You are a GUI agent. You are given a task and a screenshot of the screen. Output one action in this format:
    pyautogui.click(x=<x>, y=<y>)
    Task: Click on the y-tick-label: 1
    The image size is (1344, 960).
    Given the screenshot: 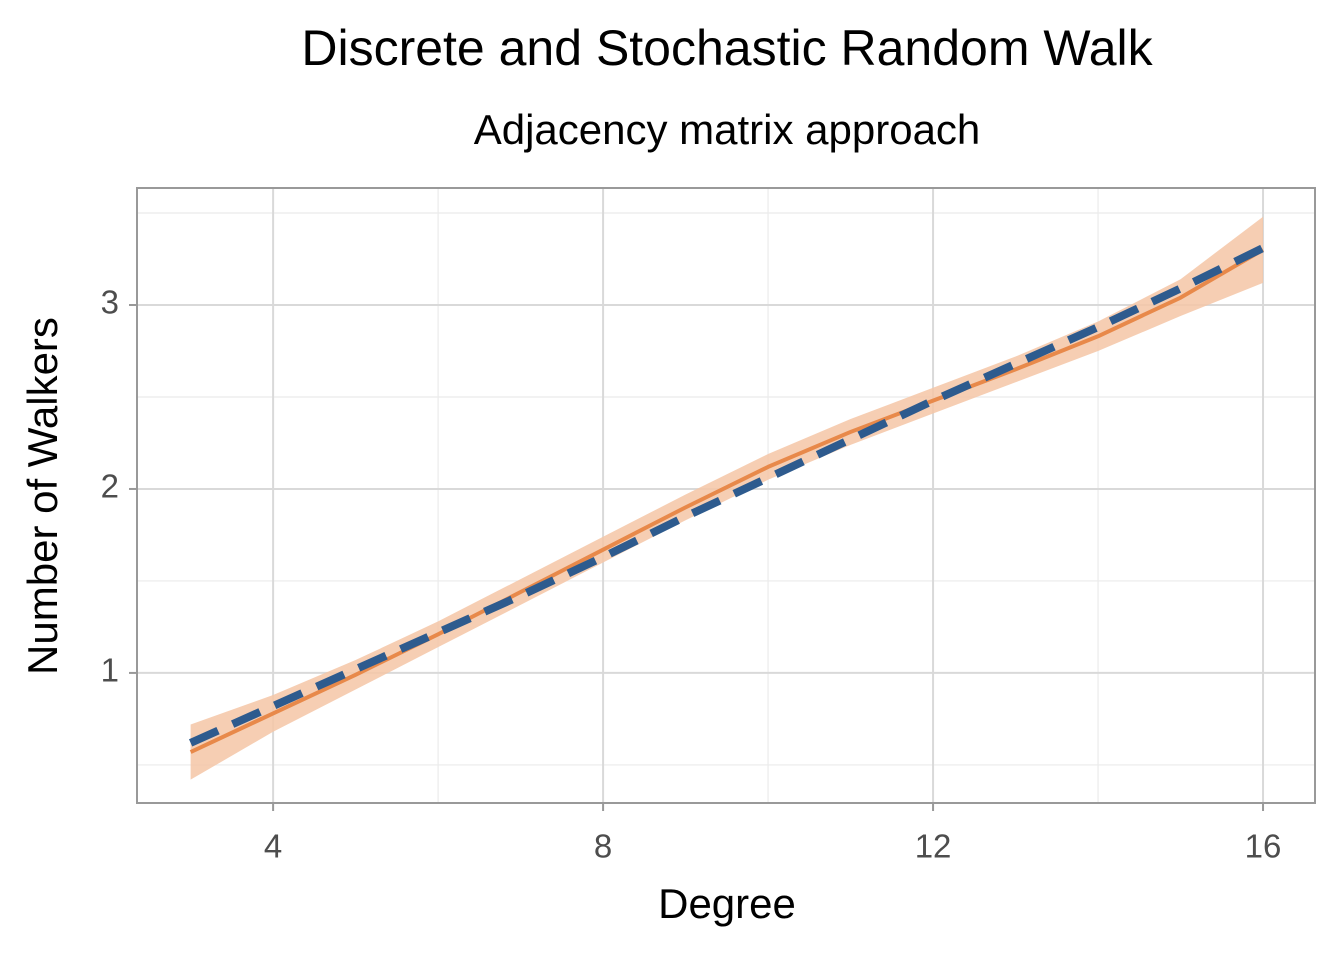 What is the action you would take?
    pyautogui.click(x=110, y=670)
    